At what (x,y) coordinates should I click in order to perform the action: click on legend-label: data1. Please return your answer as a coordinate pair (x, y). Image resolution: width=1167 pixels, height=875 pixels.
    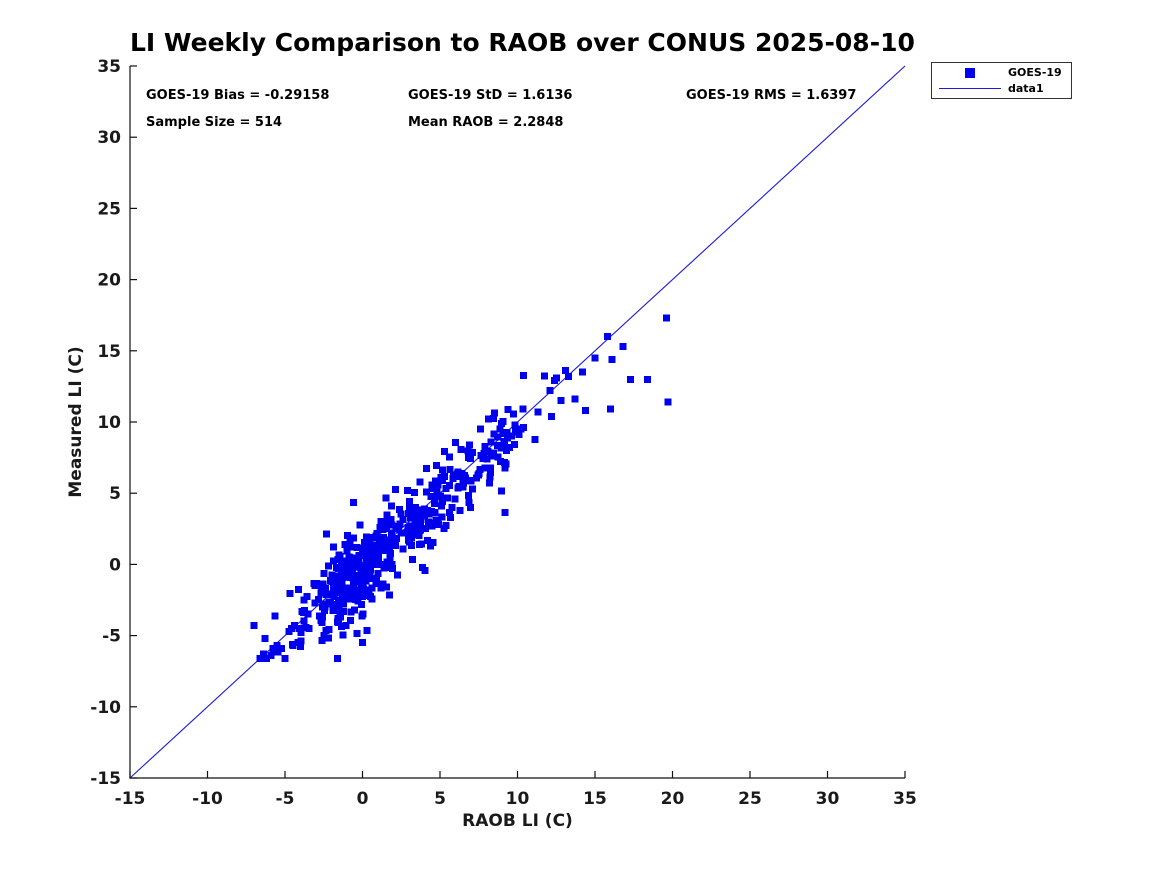
    Looking at the image, I should click on (1026, 88).